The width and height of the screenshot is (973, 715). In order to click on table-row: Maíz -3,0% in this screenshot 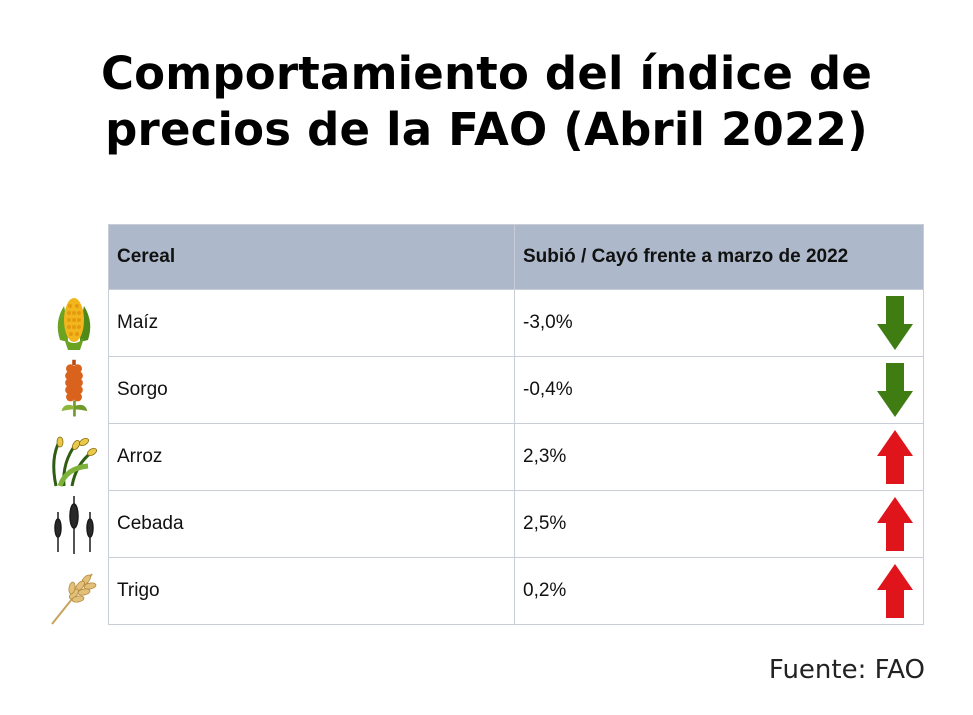, I will do `click(516, 323)`.